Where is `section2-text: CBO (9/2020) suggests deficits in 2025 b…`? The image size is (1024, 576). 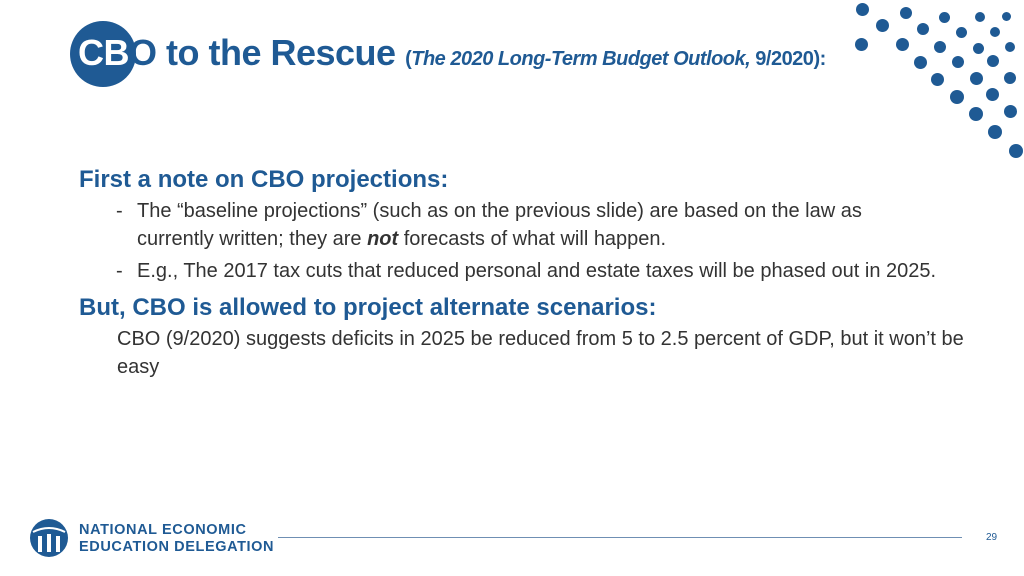 section2-text: CBO (9/2020) suggests deficits in 2025 b… is located at coordinates (540, 353).